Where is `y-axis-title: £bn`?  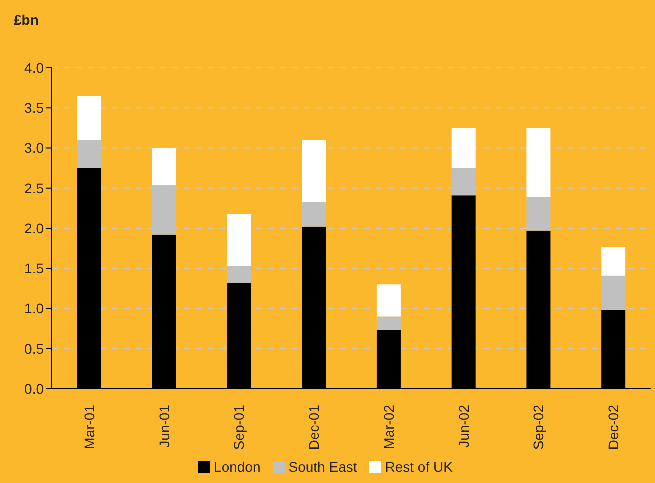
y-axis-title: £bn is located at coordinates (26, 20).